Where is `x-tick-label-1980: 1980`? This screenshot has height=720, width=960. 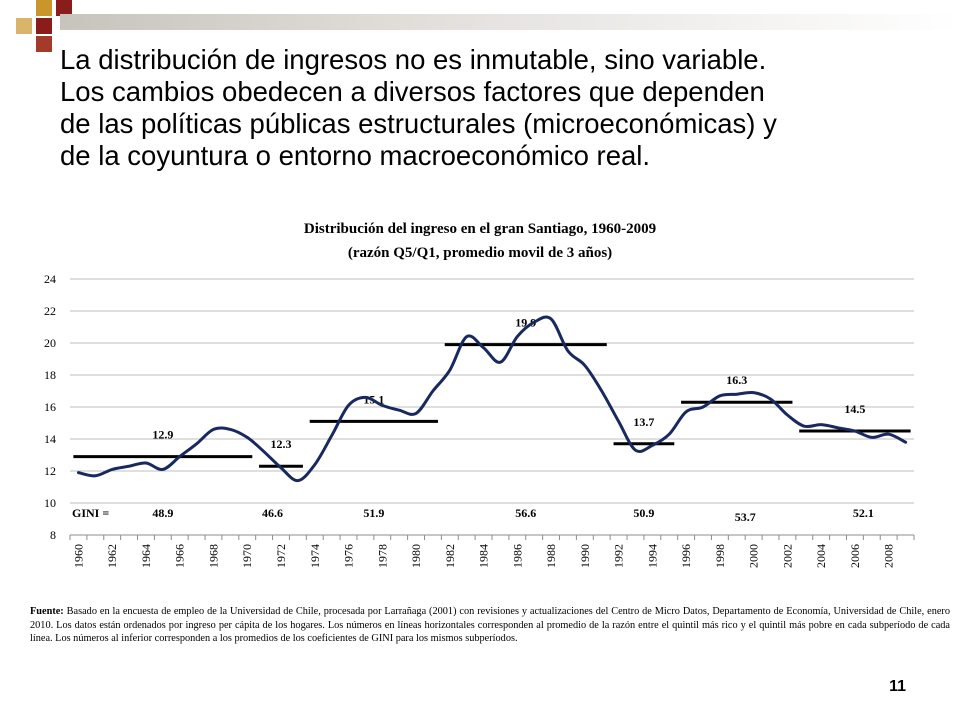
x-tick-label-1980: 1980 is located at coordinates (416, 556).